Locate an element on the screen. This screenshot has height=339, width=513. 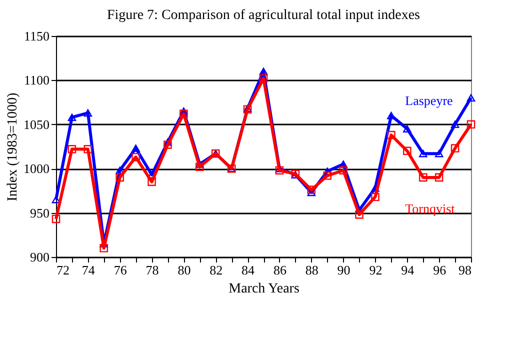
y-axis-title: Index (1983=1000) is located at coordinates (13, 147).